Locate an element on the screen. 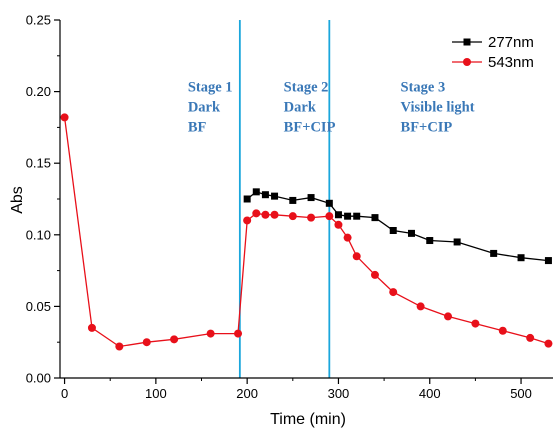 This screenshot has height=435, width=558. x-tick-label: 100 is located at coordinates (156, 393).